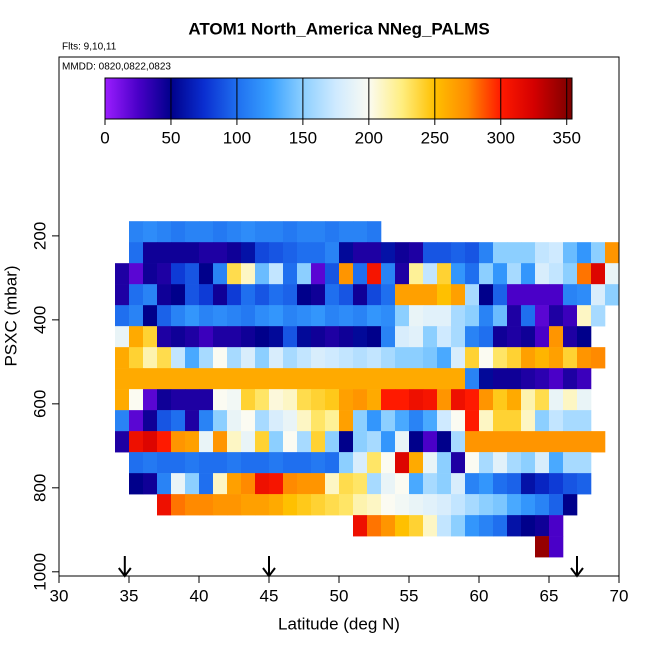 This screenshot has height=650, width=650. I want to click on colorbar-tick-label: 100, so click(237, 137).